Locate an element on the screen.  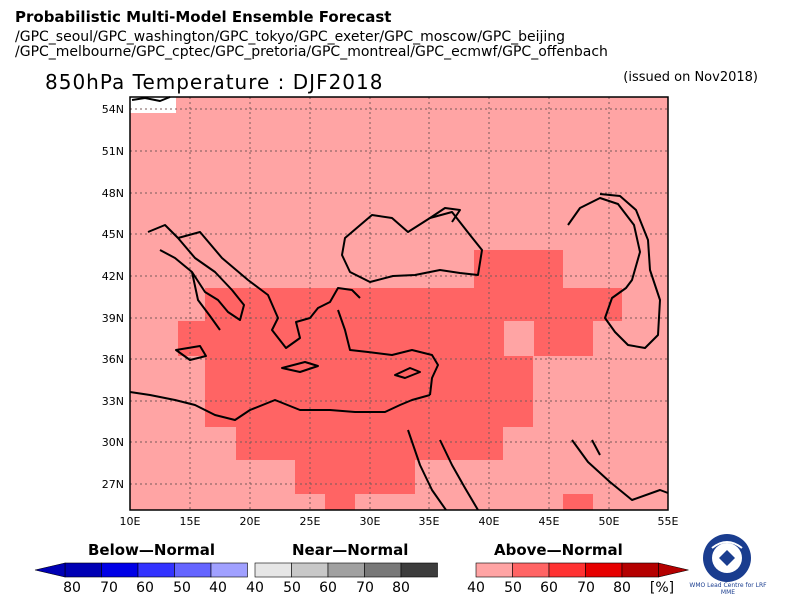
legend-near-label: 60 is located at coordinates (328, 588).